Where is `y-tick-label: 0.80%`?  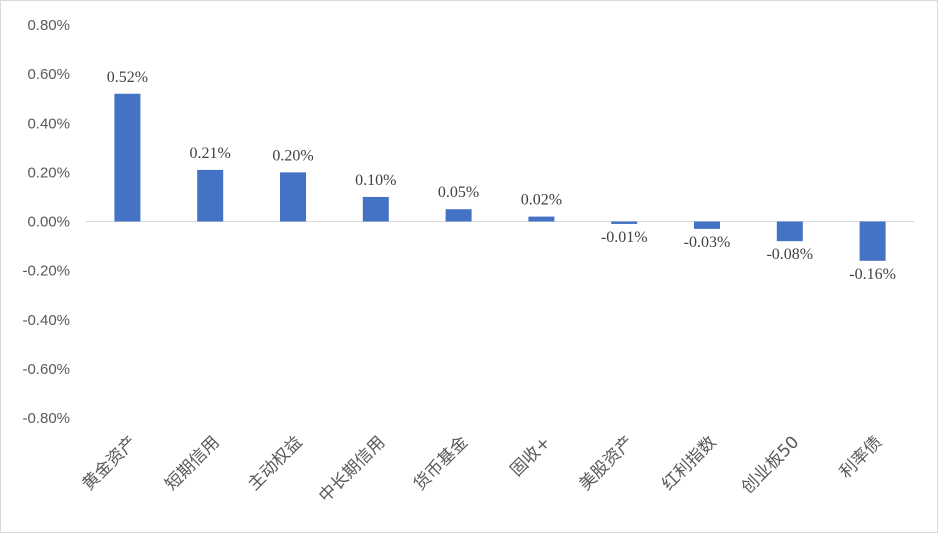 y-tick-label: 0.80% is located at coordinates (48, 25).